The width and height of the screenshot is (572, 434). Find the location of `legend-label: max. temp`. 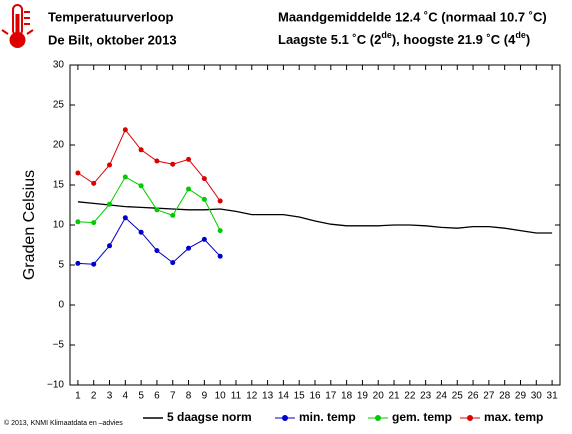

legend-label: max. temp is located at coordinates (513, 417).